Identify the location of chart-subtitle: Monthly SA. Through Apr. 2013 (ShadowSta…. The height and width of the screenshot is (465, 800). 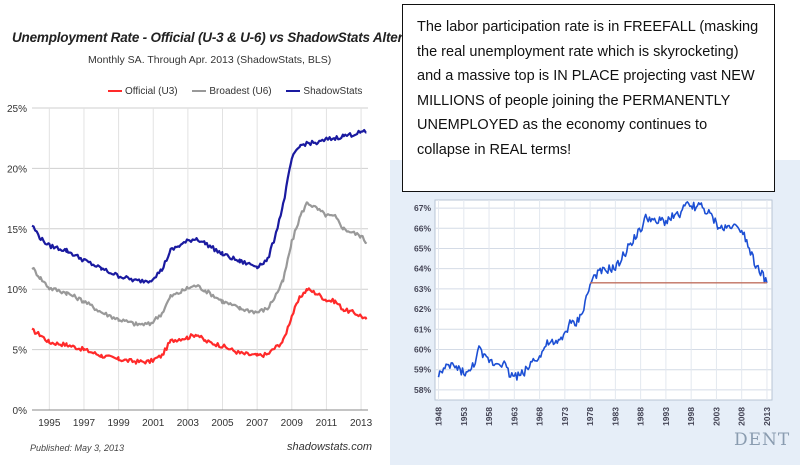
(210, 60).